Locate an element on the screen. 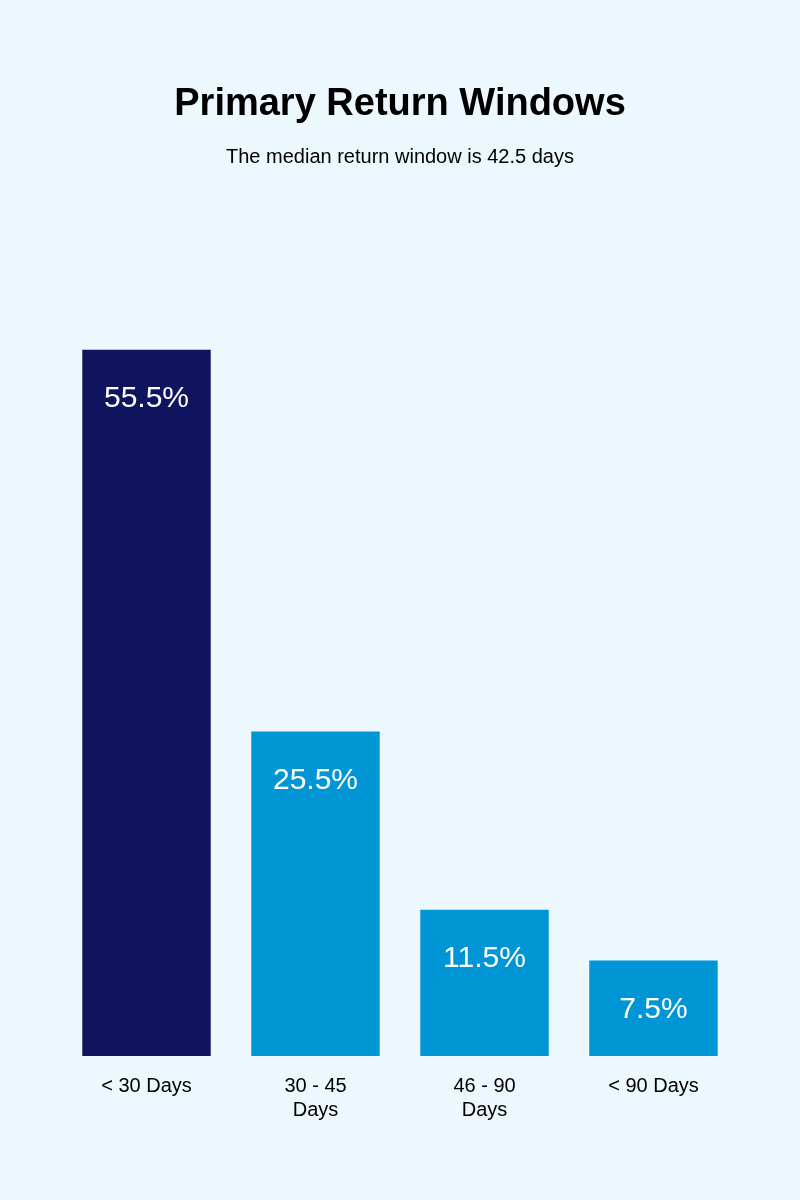 Image resolution: width=800 pixels, height=1200 pixels. x-tick-label: < 90 Days is located at coordinates (653, 1084).